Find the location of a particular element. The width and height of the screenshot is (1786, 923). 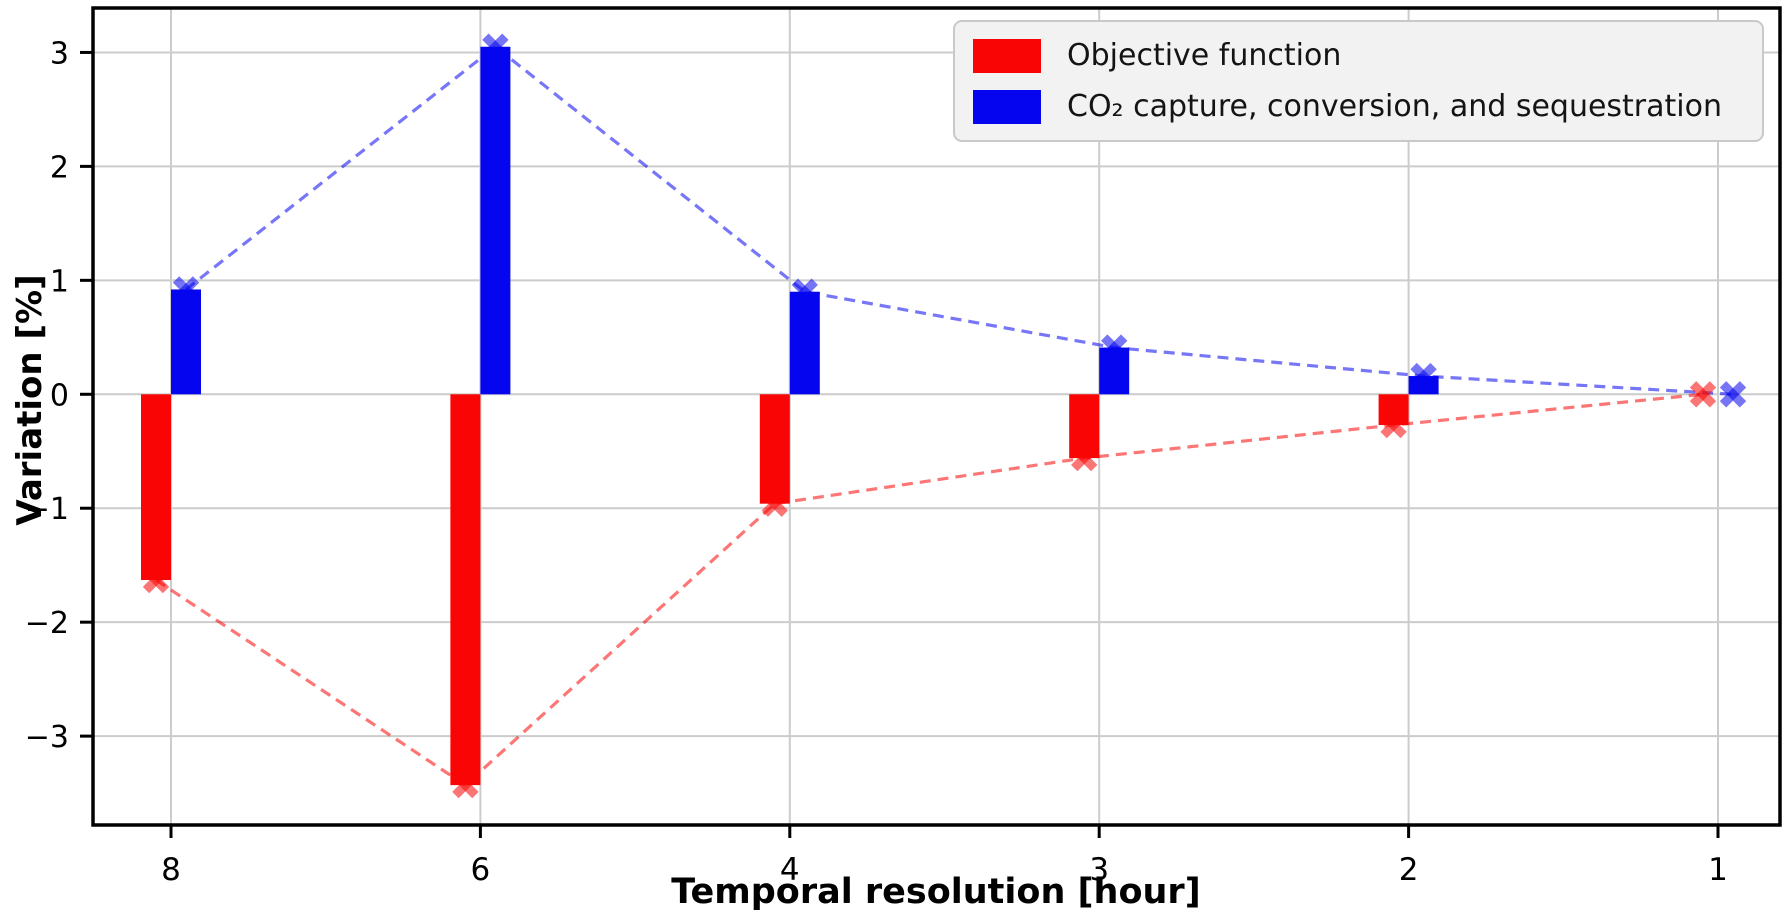

y-tick-label-1: 1 is located at coordinates (59, 281).